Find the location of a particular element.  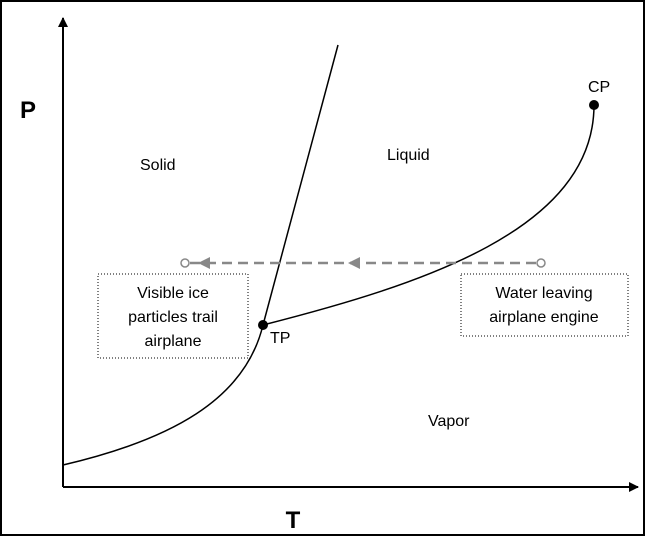

region-label: Liquid is located at coordinates (408, 155).